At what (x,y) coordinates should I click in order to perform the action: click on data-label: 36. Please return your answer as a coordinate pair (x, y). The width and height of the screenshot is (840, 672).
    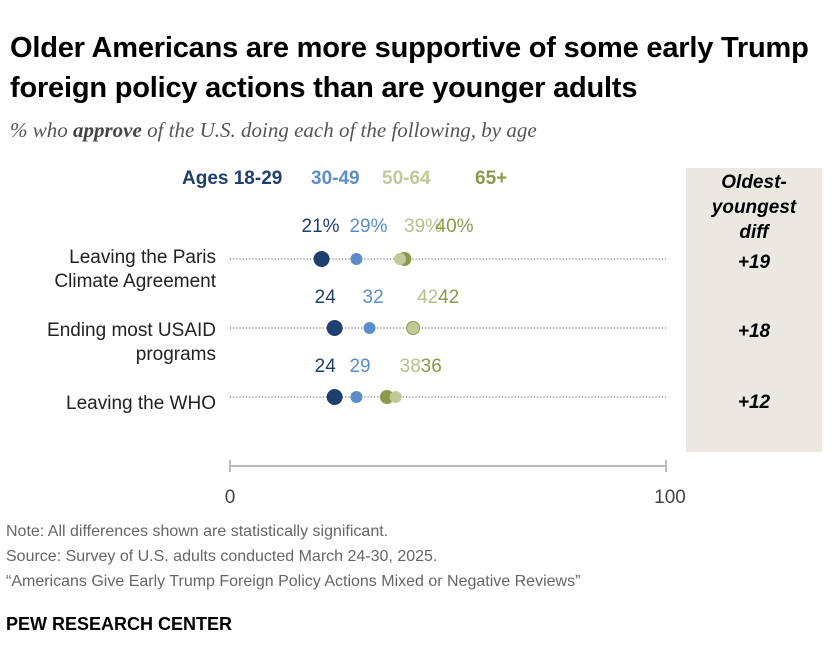
    Looking at the image, I should click on (431, 366).